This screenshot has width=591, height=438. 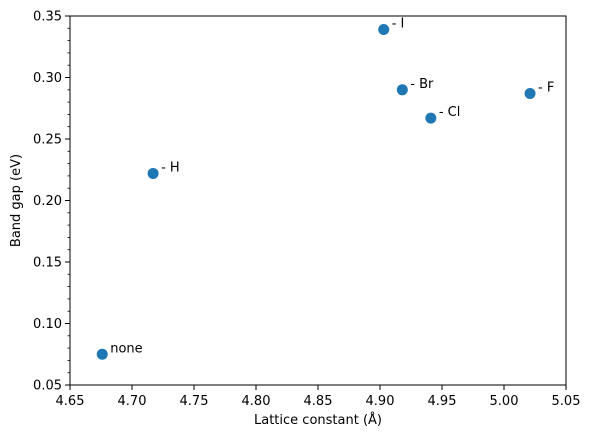 I want to click on point-label: - H, so click(x=170, y=167).